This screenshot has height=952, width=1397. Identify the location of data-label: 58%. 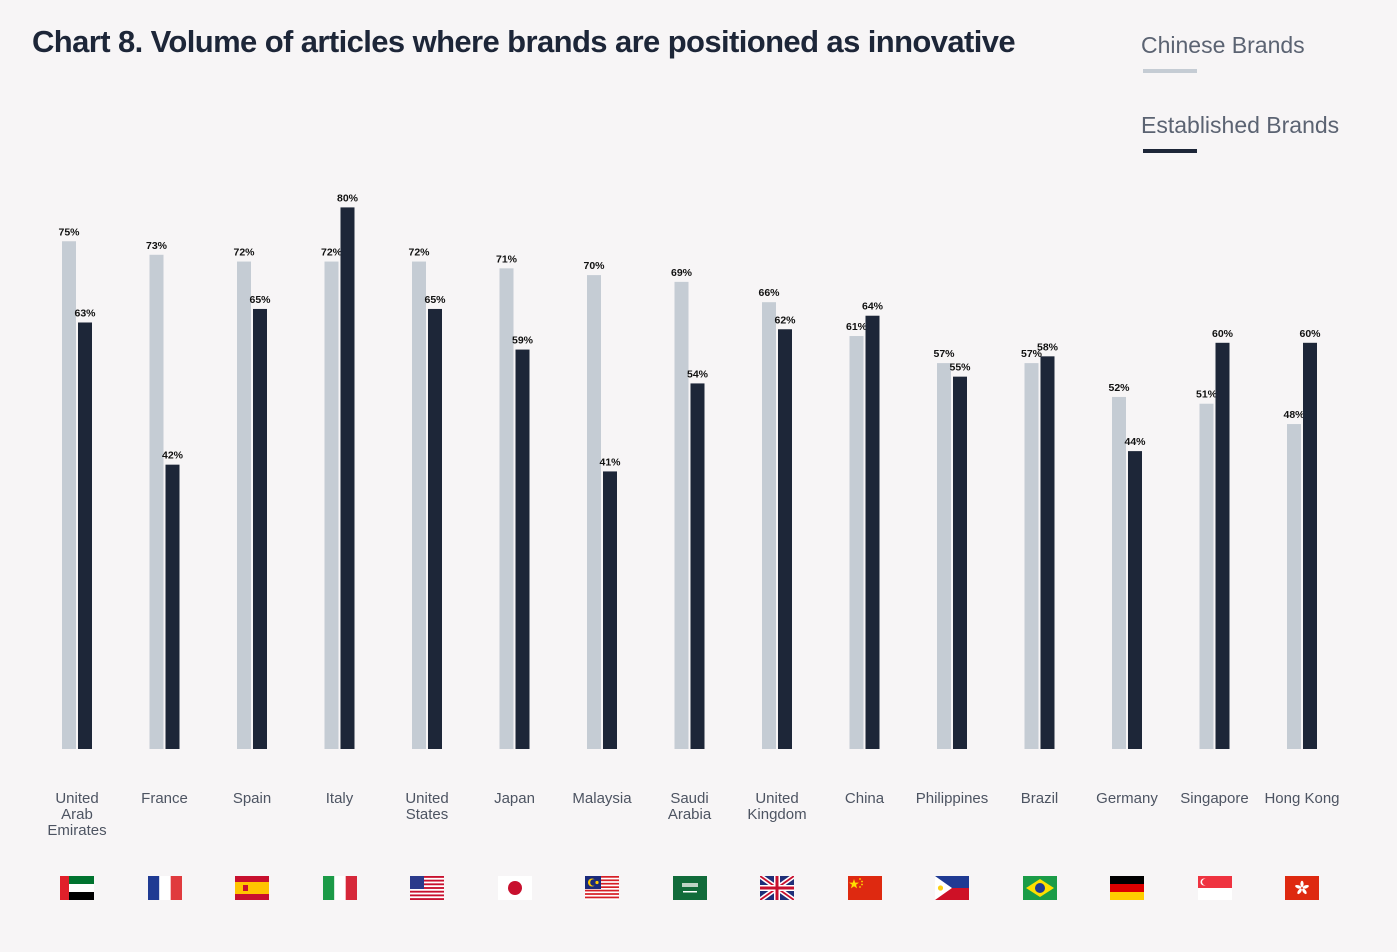
(1048, 347).